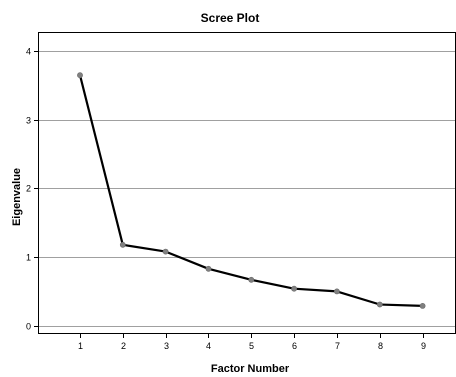 The width and height of the screenshot is (456, 377). What do you see at coordinates (380, 346) in the screenshot?
I see `x-tick-label: 8` at bounding box center [380, 346].